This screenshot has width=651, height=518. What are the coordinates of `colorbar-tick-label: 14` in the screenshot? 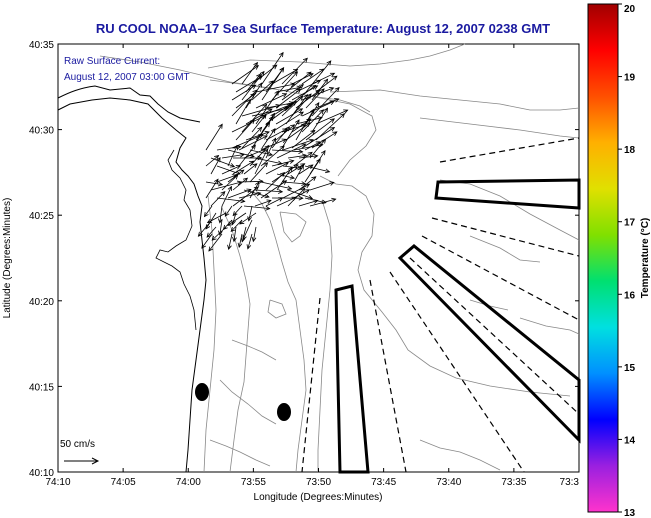 It's located at (630, 440).